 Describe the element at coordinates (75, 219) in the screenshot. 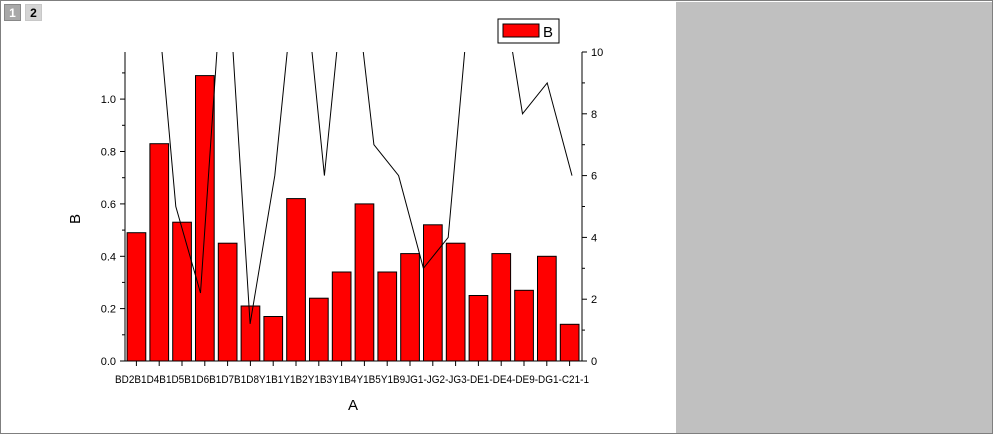

I see `y-axis-title: B` at that location.